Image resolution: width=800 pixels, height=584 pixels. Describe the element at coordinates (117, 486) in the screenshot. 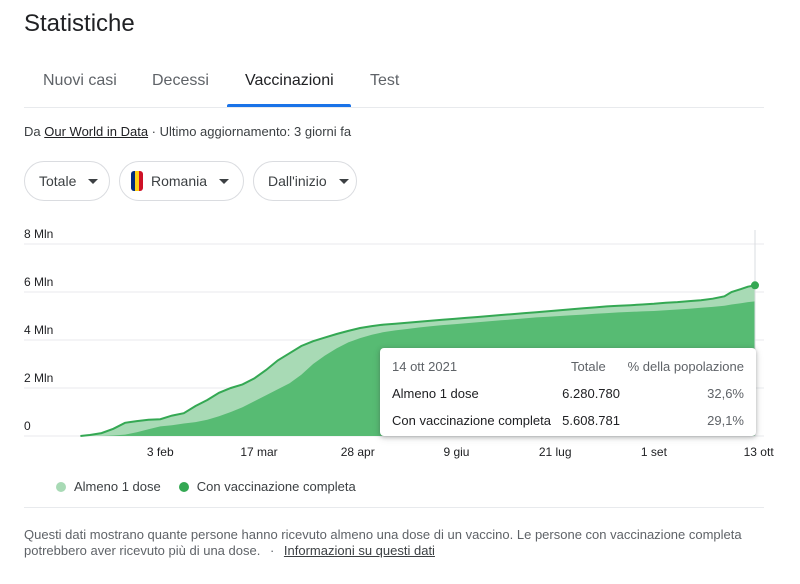

I see `legend-label: Almeno 1 dose` at that location.